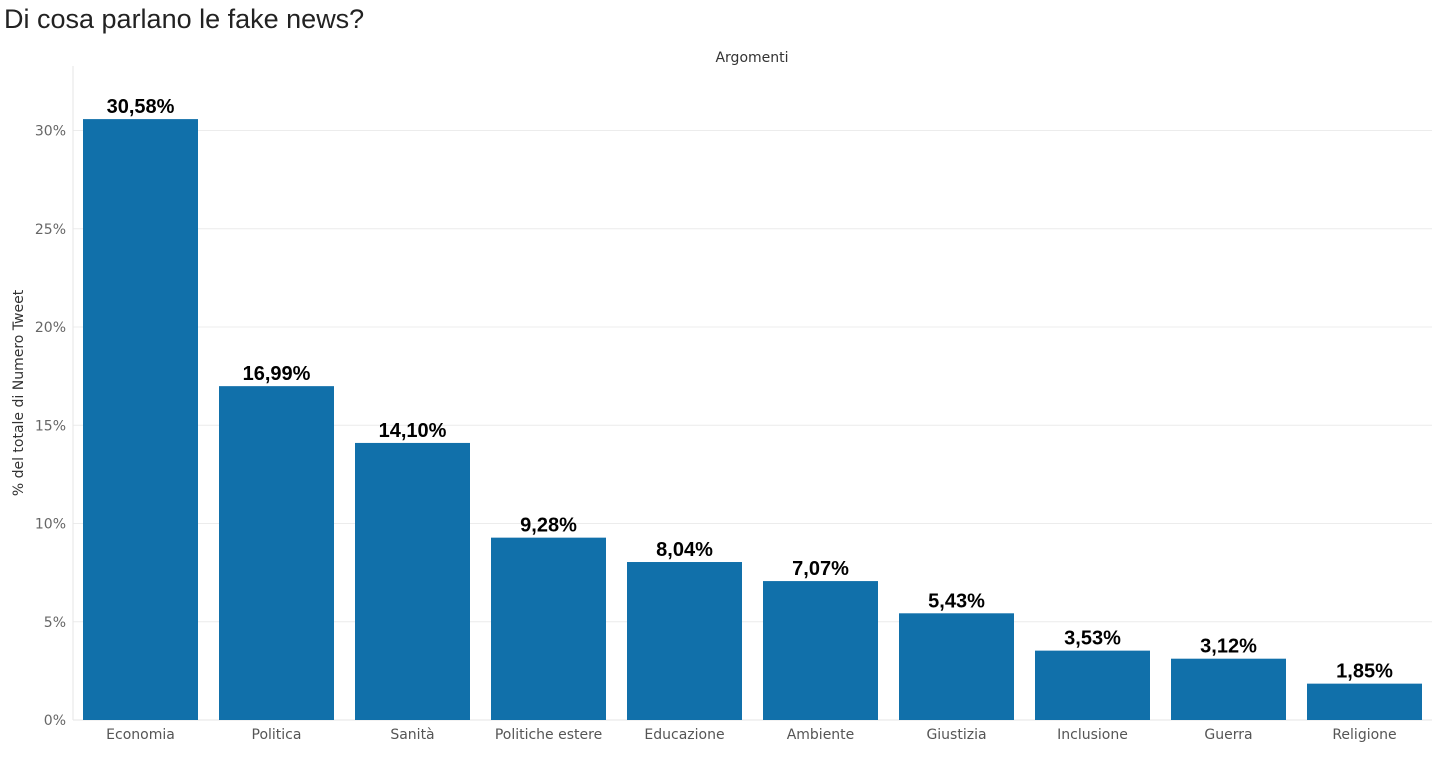  I want to click on y-tick-label: 15%, so click(50, 426).